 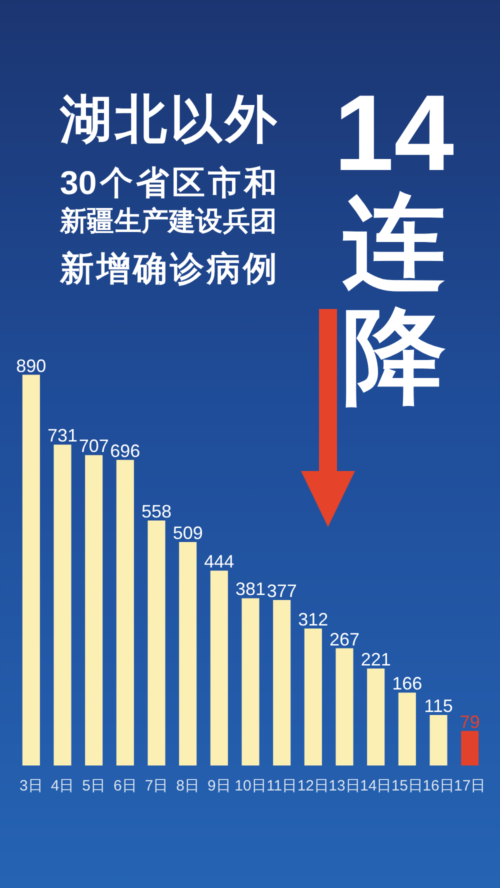 What do you see at coordinates (219, 786) in the screenshot?
I see `x-tick-label: 9日` at bounding box center [219, 786].